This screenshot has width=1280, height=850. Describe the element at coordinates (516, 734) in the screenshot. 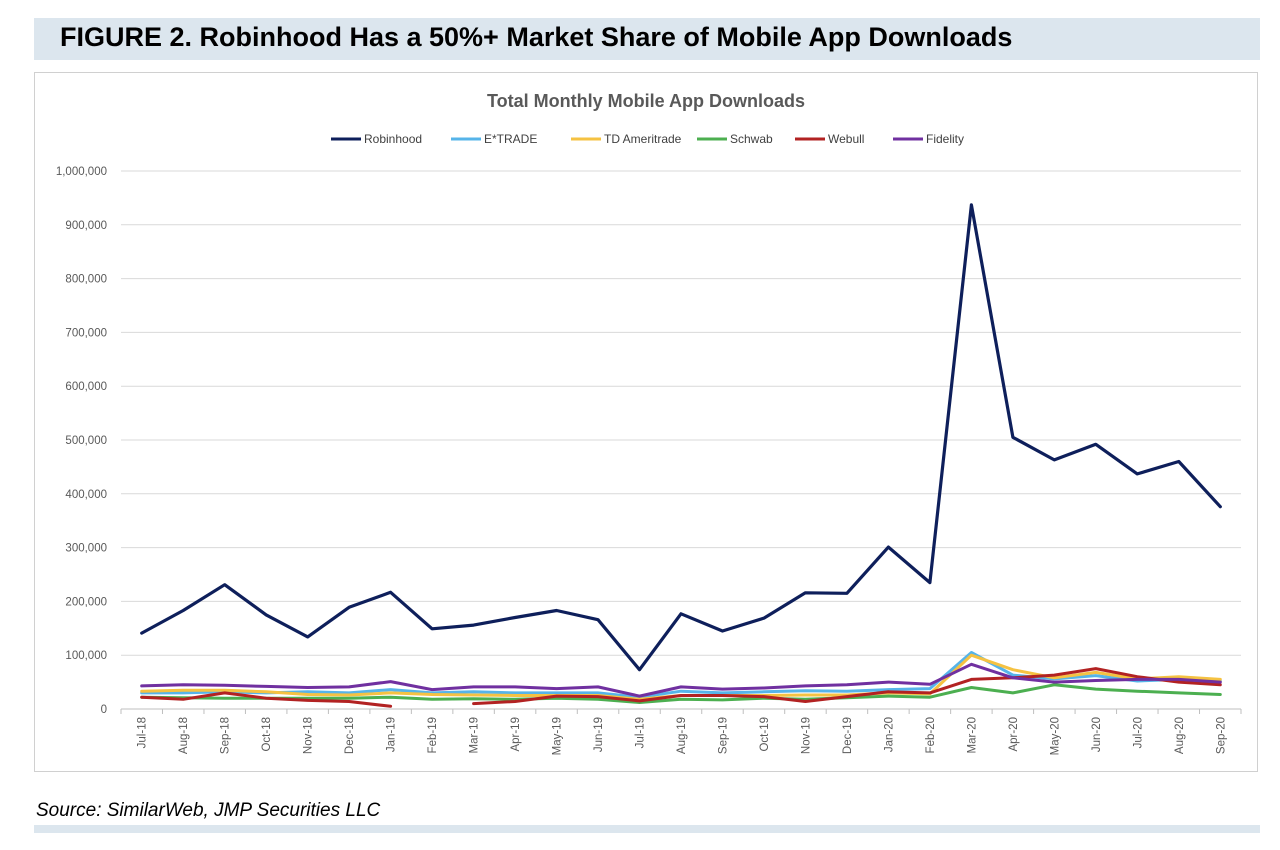

I see `x-tick-label: Apr-19` at that location.